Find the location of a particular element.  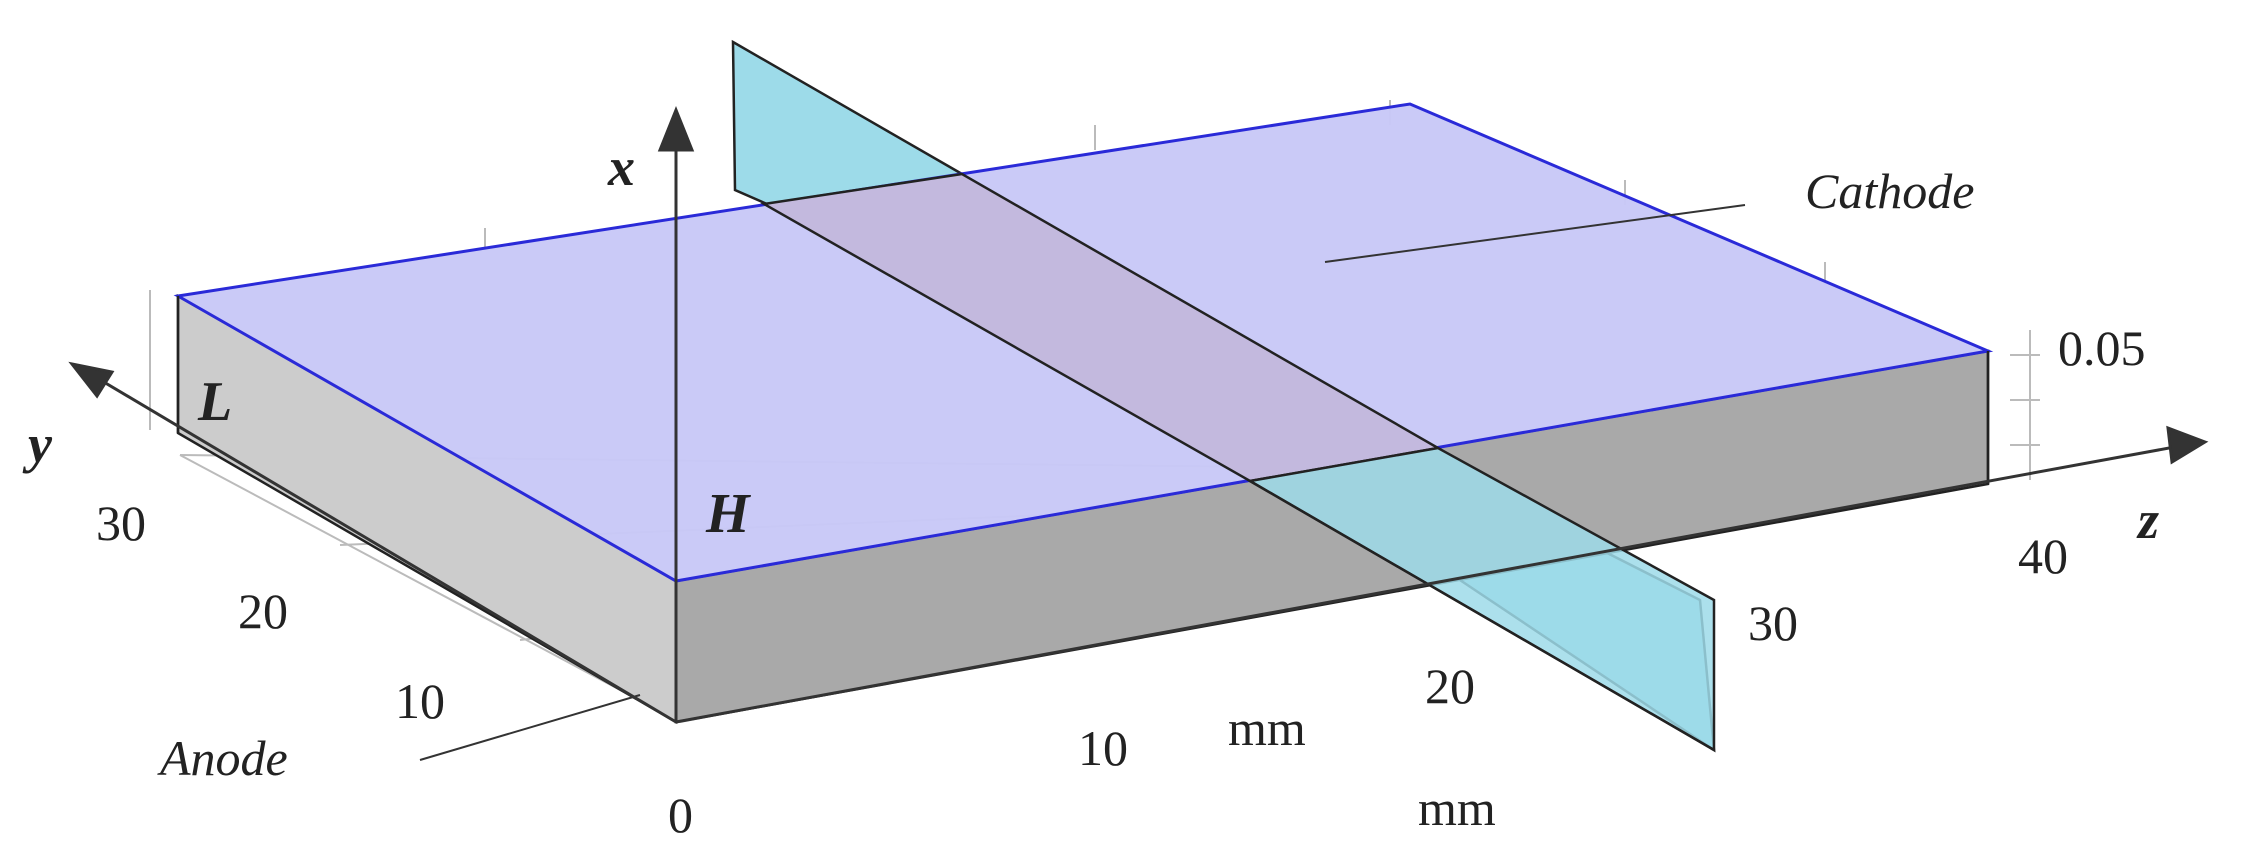

y-unit-label: mm is located at coordinates (1457, 808).